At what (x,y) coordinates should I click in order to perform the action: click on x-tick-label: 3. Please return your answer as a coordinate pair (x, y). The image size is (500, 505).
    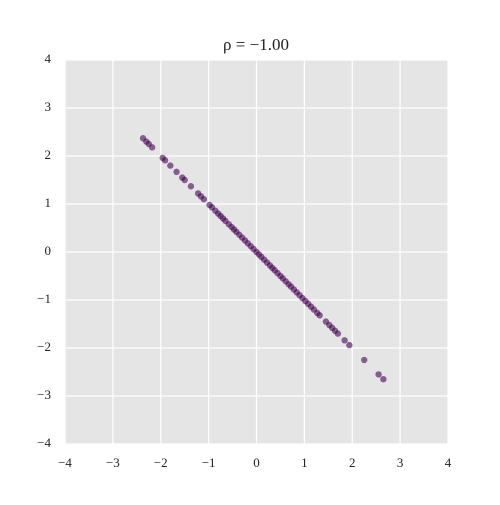
    Looking at the image, I should click on (400, 462).